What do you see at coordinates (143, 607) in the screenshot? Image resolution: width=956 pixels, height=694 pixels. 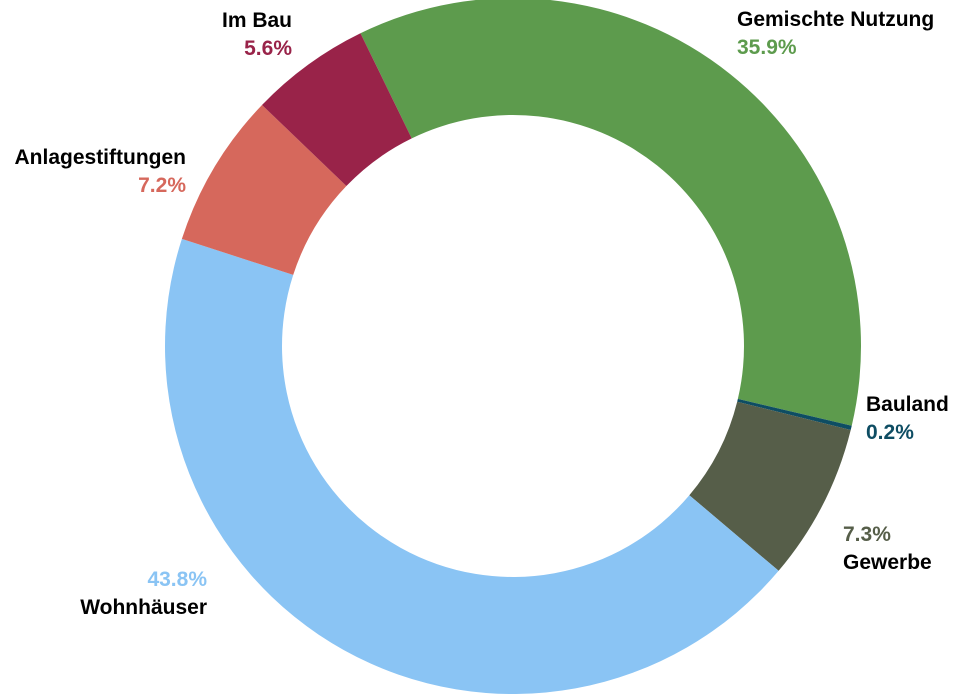 I see `segment-name-wohnhaeuser: Wohnhäuser` at bounding box center [143, 607].